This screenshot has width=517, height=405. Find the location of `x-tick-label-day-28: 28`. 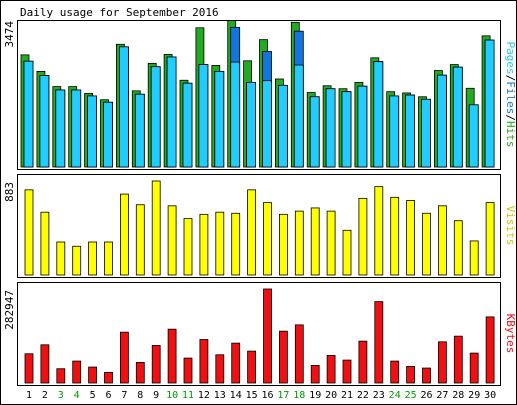

x-tick-label-day-28: 28 is located at coordinates (458, 395).